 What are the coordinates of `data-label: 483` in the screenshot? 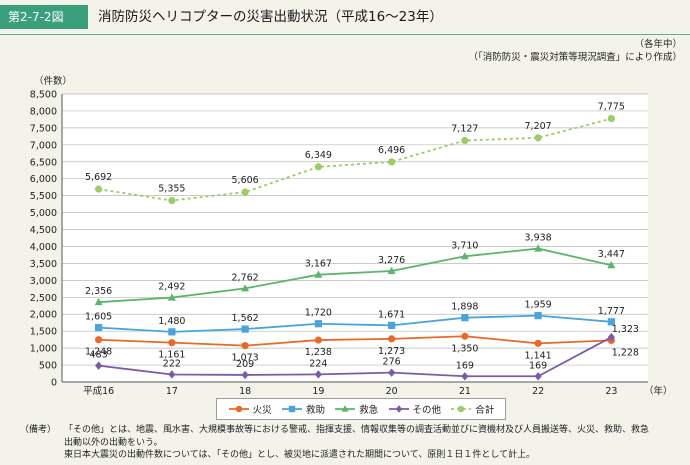 It's located at (99, 355).